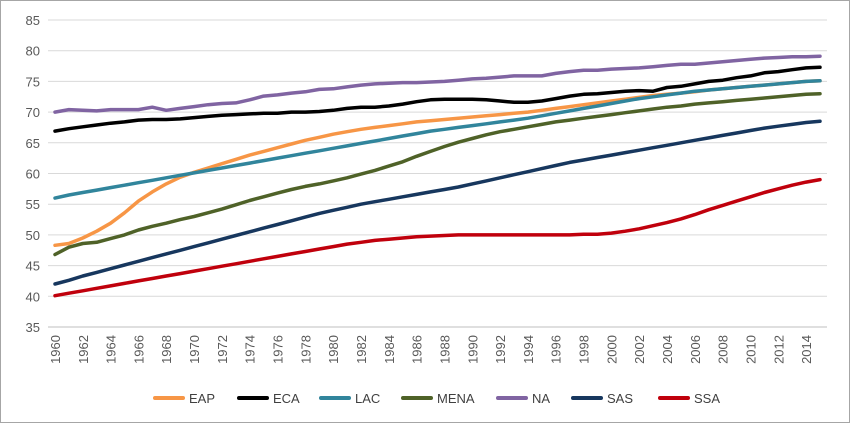 This screenshot has height=423, width=850. What do you see at coordinates (250, 349) in the screenshot?
I see `x-tick-label-1974: 1974` at bounding box center [250, 349].